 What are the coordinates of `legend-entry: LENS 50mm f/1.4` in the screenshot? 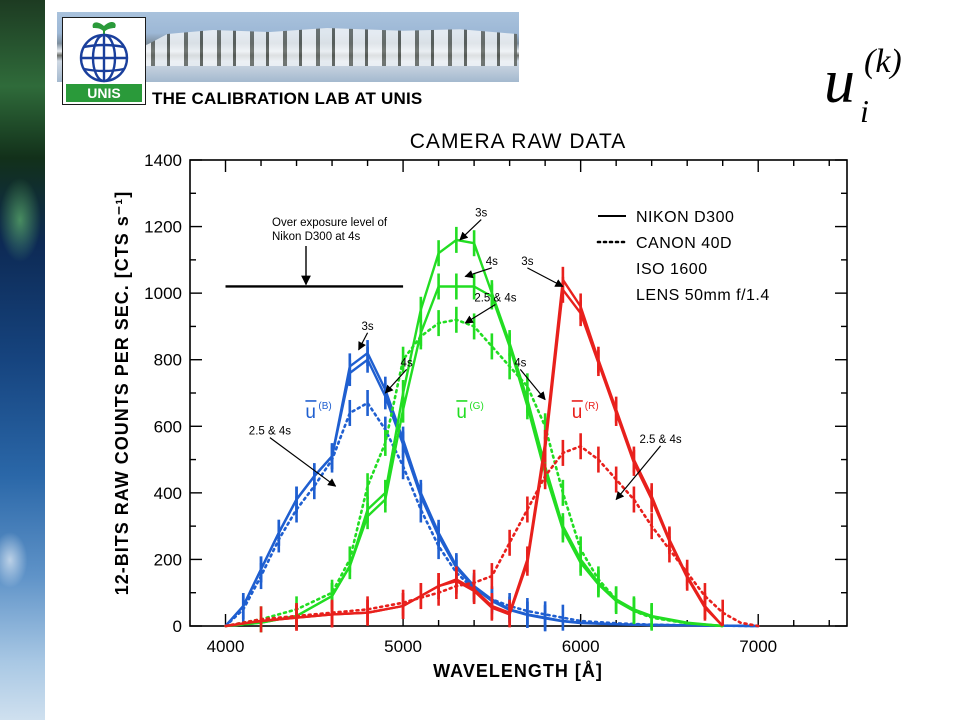 It's located at (703, 295).